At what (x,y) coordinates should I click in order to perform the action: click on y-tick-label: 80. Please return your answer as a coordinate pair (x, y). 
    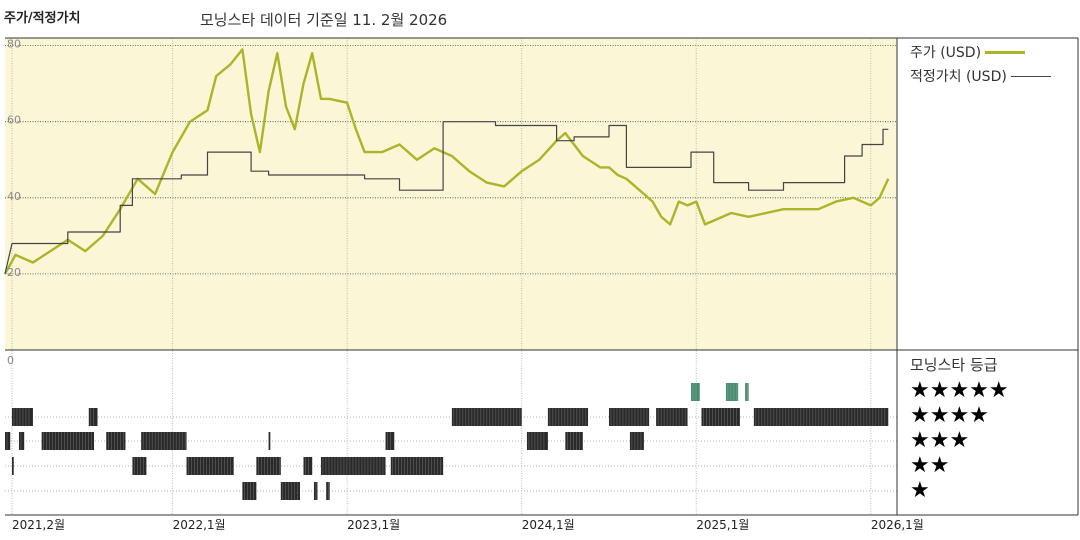
    Looking at the image, I should click on (14, 44).